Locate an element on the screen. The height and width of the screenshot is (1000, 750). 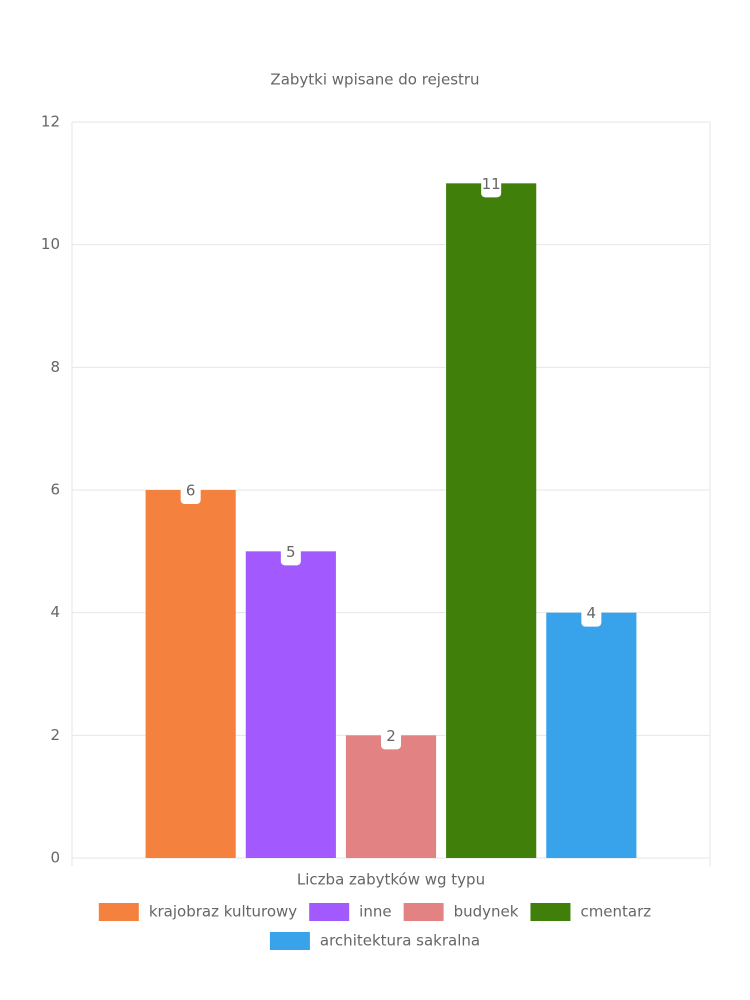
value-label: 4 is located at coordinates (592, 613).